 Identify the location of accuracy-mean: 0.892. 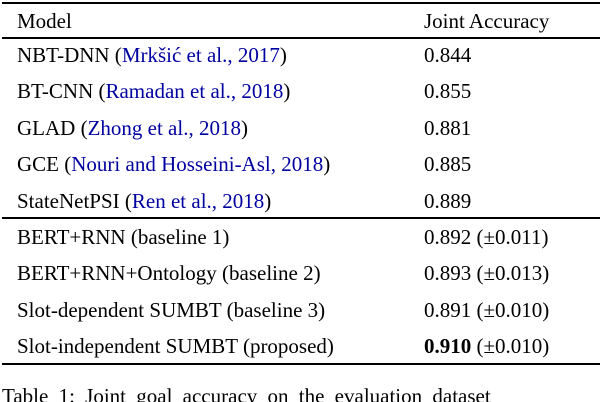
(448, 237).